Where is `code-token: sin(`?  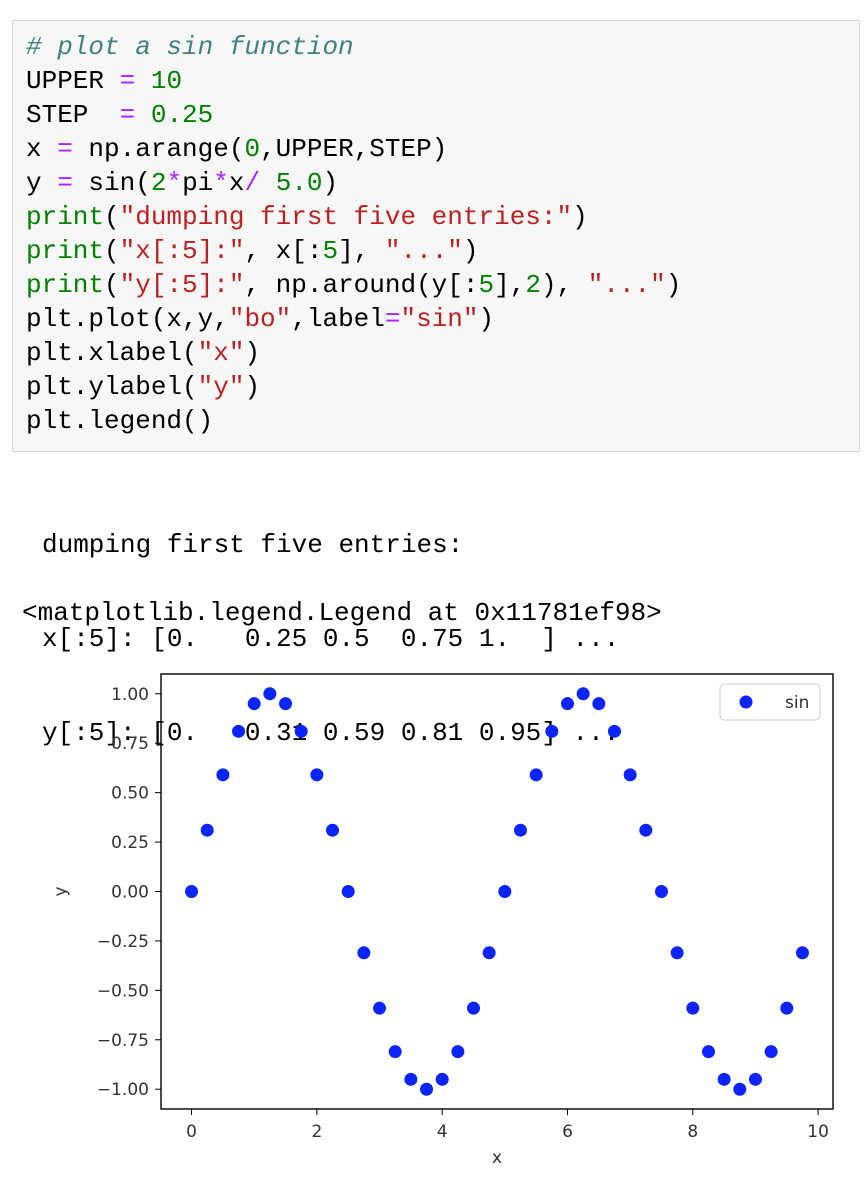 code-token: sin( is located at coordinates (111, 183).